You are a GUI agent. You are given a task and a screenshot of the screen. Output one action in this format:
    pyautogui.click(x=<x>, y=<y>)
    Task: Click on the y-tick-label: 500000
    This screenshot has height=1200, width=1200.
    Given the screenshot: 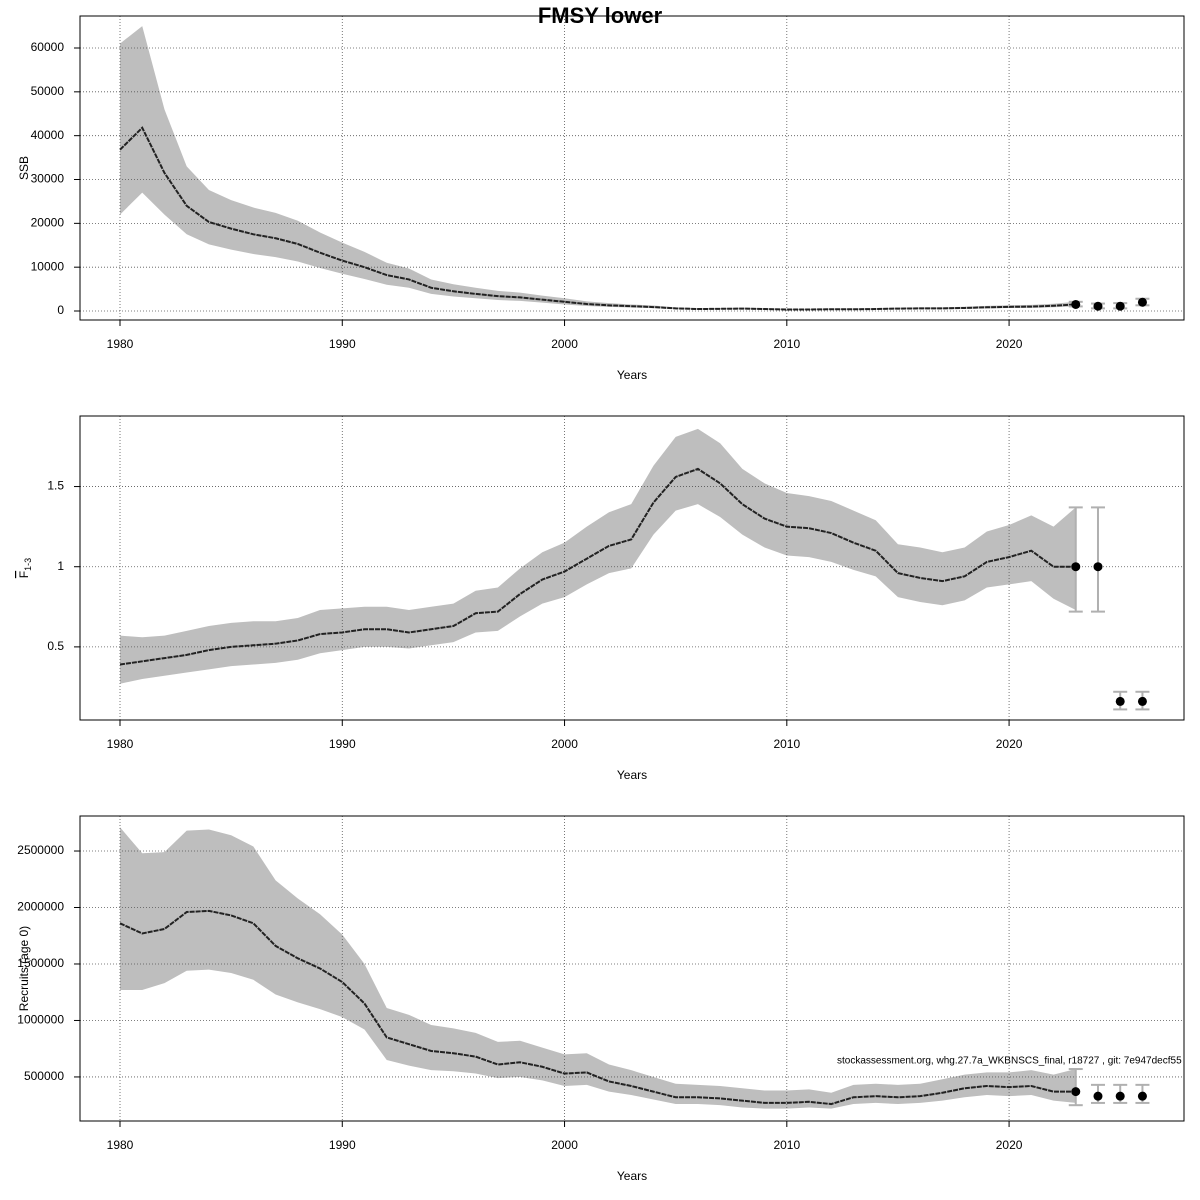 What is the action you would take?
    pyautogui.click(x=44, y=1076)
    